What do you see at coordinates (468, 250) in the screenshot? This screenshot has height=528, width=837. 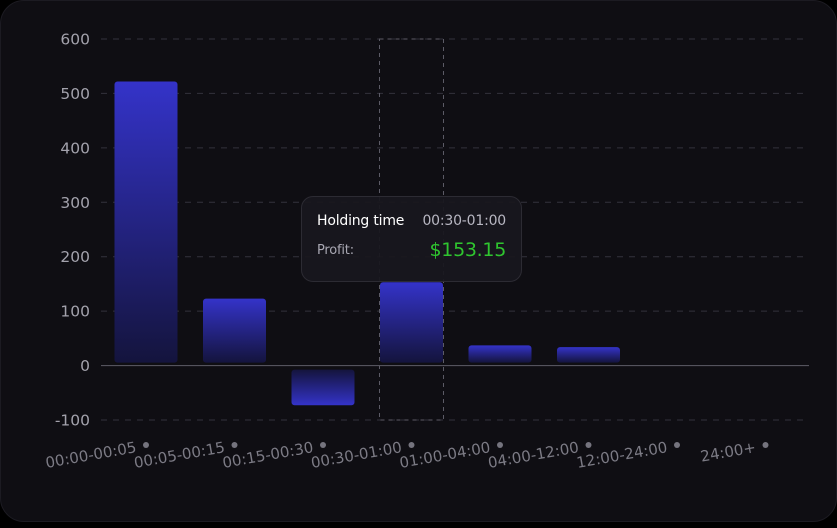 I see `tooltip-profit-value: $153.15` at bounding box center [468, 250].